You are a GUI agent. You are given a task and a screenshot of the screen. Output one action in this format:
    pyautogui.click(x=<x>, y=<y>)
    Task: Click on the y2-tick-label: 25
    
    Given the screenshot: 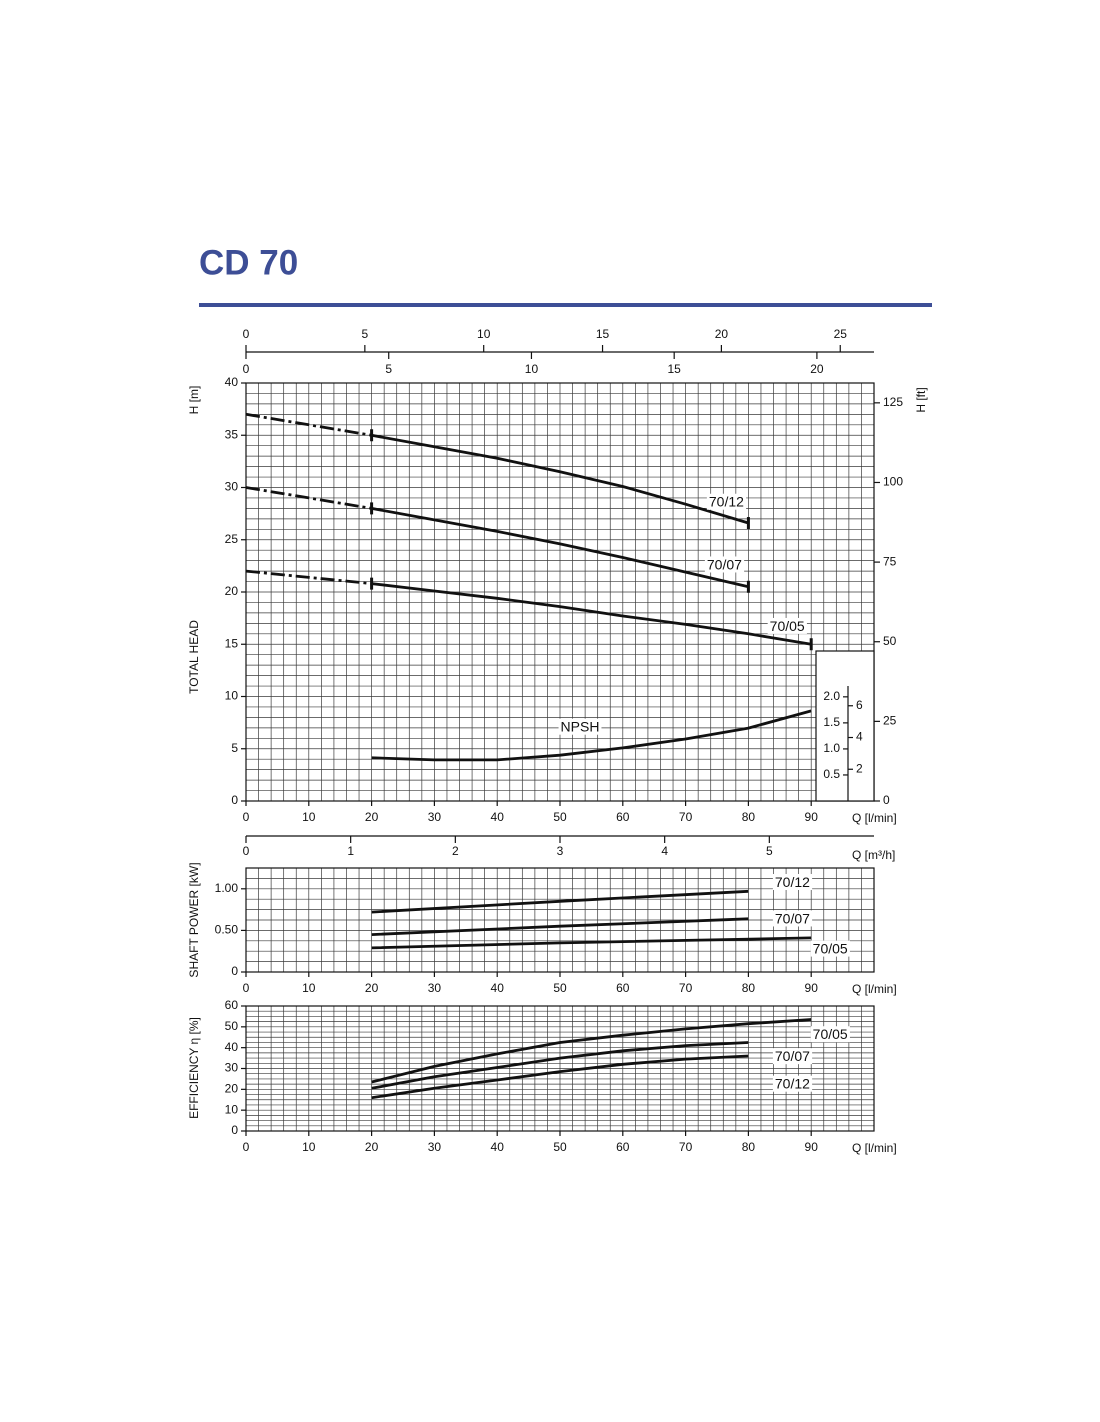 What is the action you would take?
    pyautogui.click(x=890, y=721)
    